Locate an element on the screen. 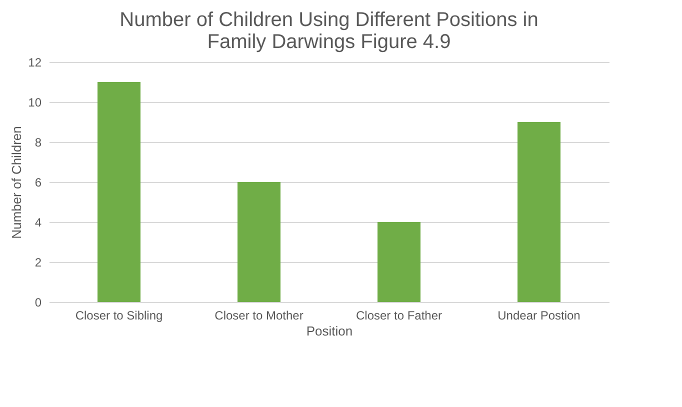 This screenshot has height=407, width=682. x-tick-label: Closer to Sibling is located at coordinates (119, 315).